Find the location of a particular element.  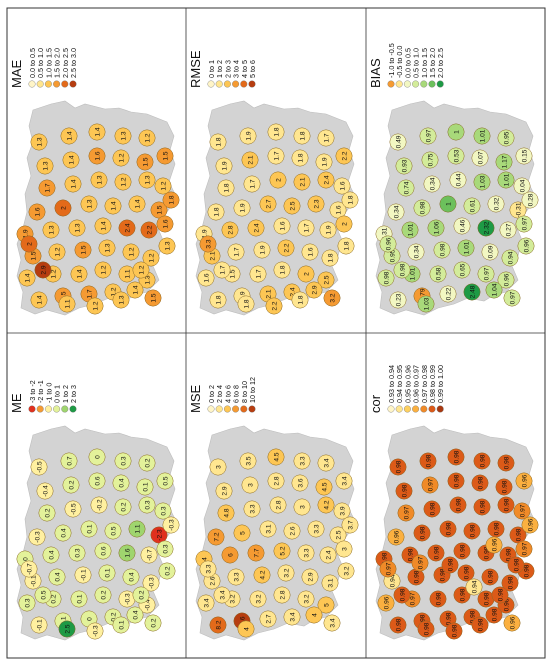

station-marker: 1.7 is located at coordinates (47, 188).